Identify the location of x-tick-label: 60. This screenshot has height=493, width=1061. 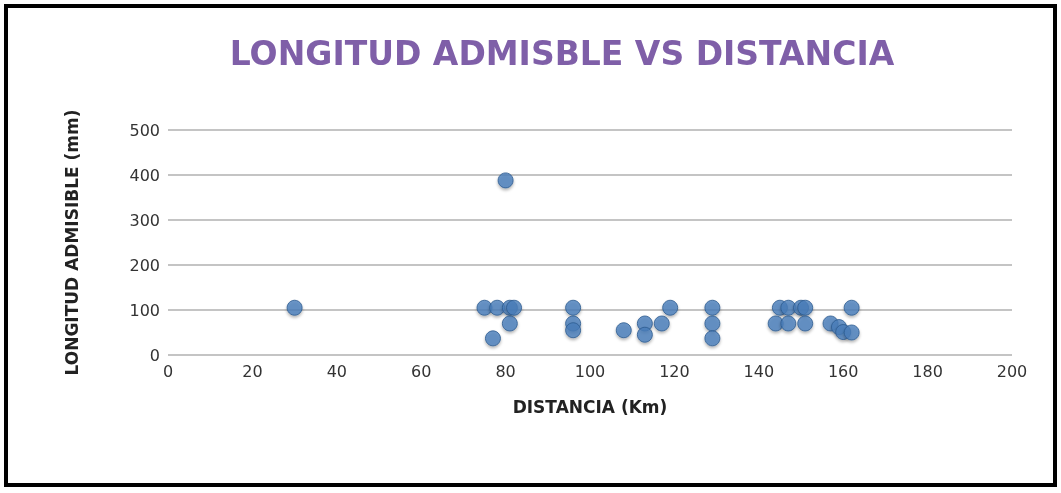
(421, 371).